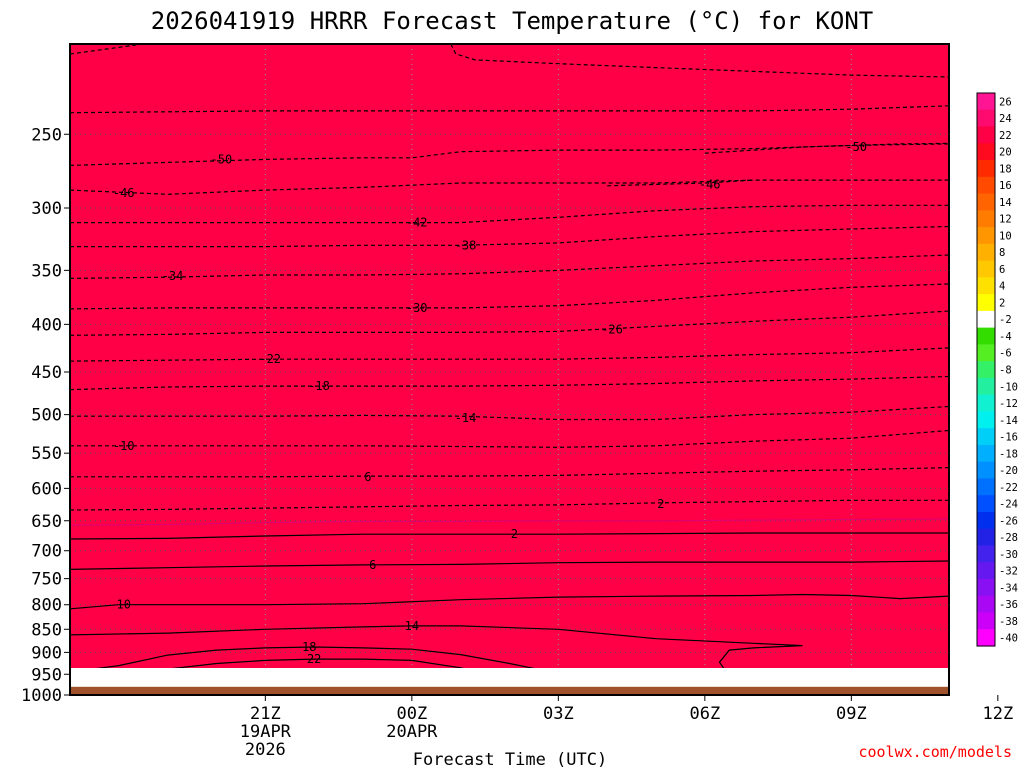  I want to click on colorbar-label: -22, so click(1008, 488).